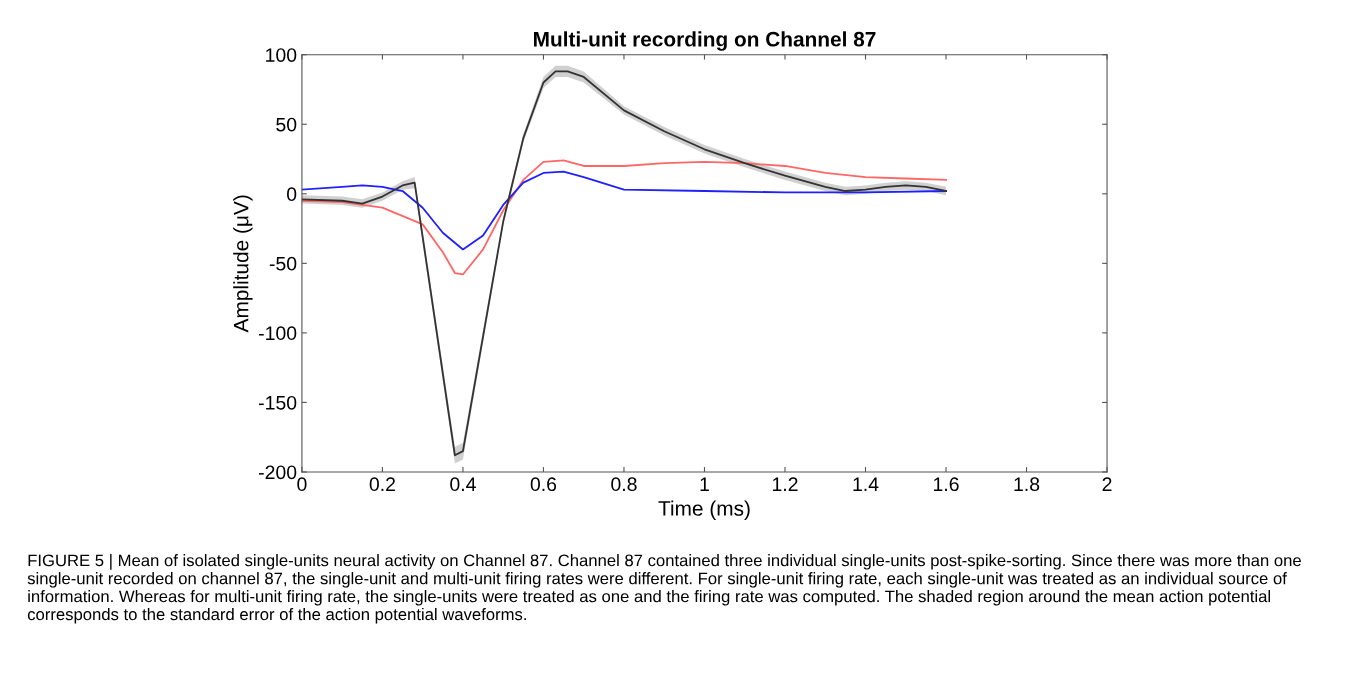 This screenshot has height=684, width=1360. I want to click on y-tick-label: 100, so click(281, 55).